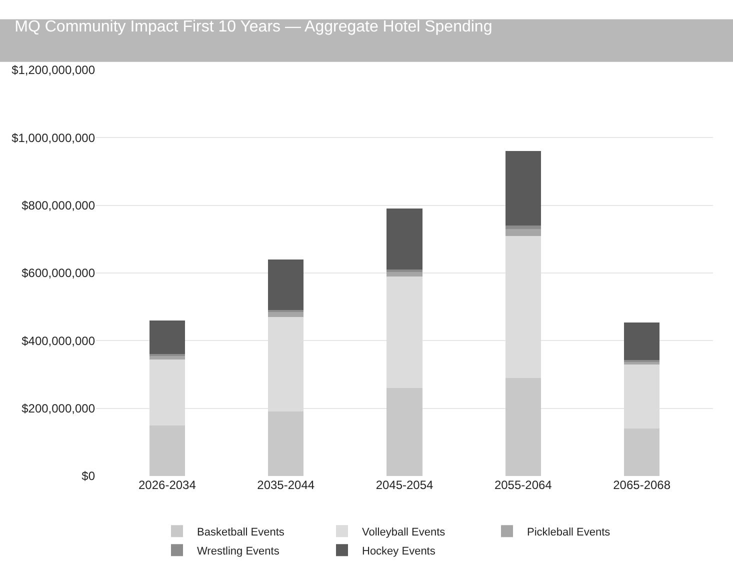 Image resolution: width=733 pixels, height=577 pixels. I want to click on x-tick-label: 2055-2064, so click(523, 485).